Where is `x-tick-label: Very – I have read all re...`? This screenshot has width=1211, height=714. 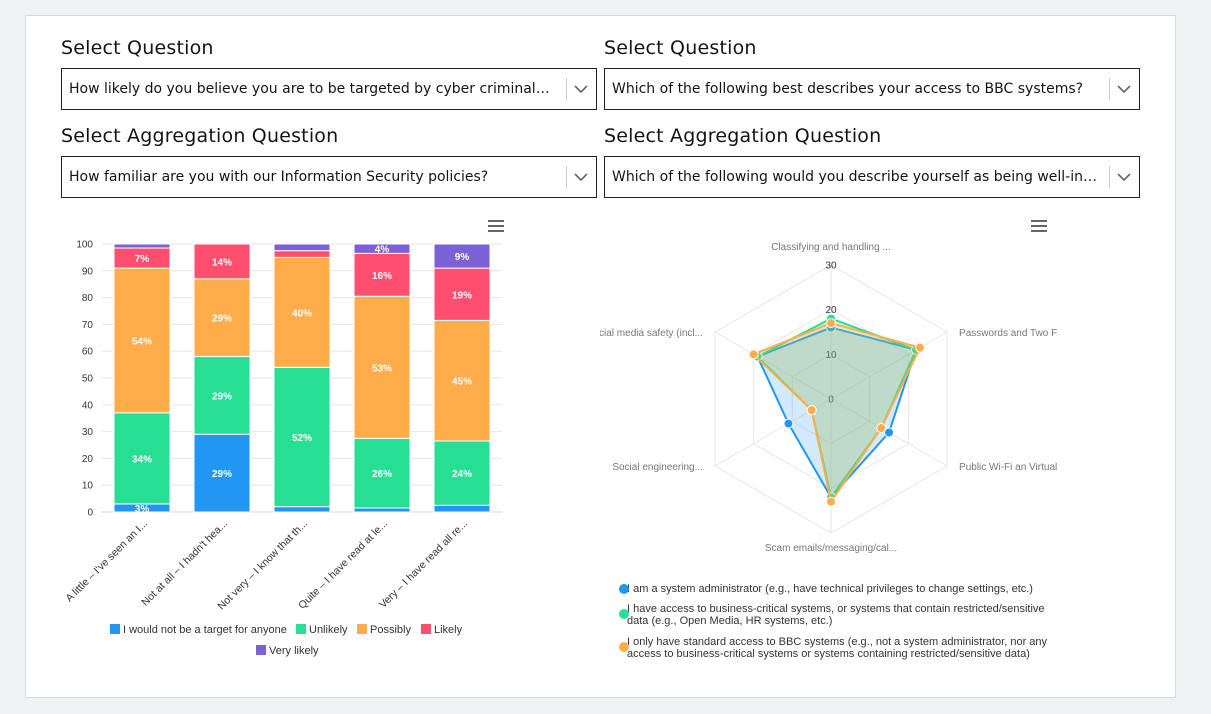 x-tick-label: Very – I have read all re... is located at coordinates (423, 564).